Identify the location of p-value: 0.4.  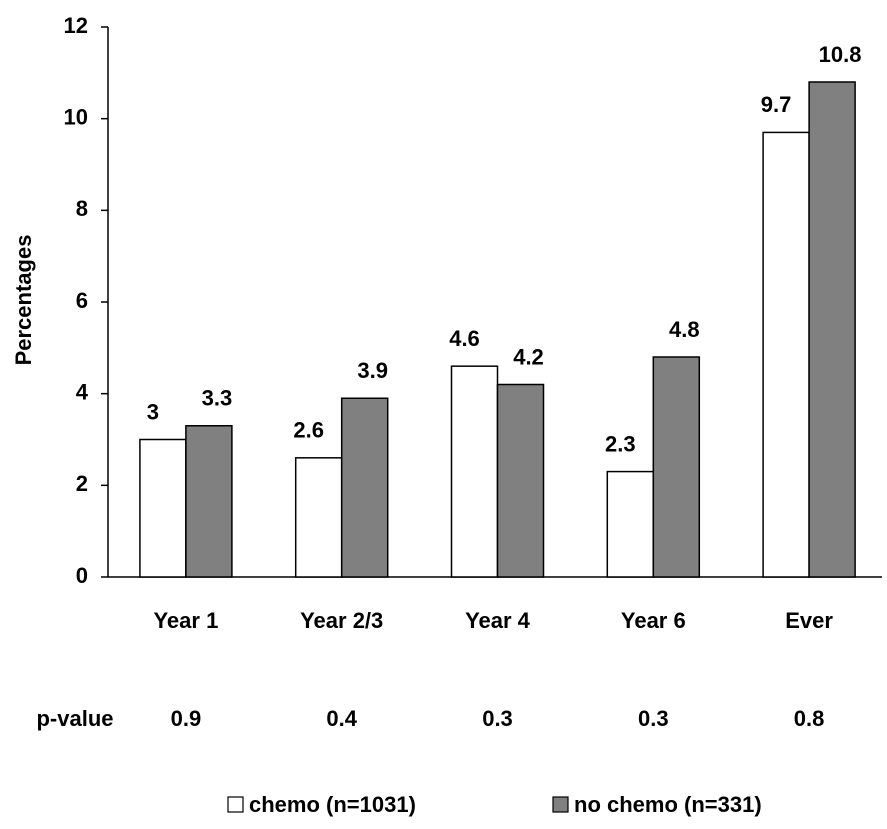
(341, 718).